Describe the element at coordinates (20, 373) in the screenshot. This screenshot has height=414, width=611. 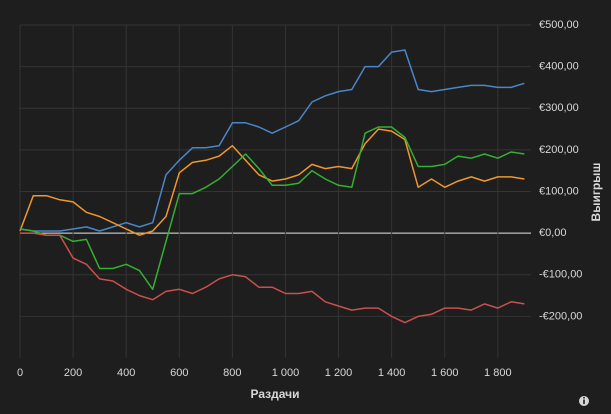
I see `x-tick-label: 0` at that location.